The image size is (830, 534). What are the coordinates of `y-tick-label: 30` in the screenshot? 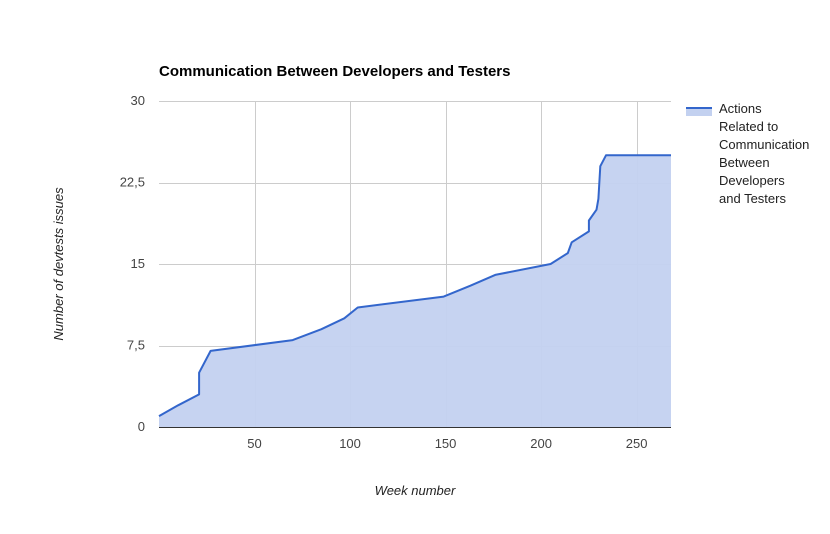 It's located at (138, 100).